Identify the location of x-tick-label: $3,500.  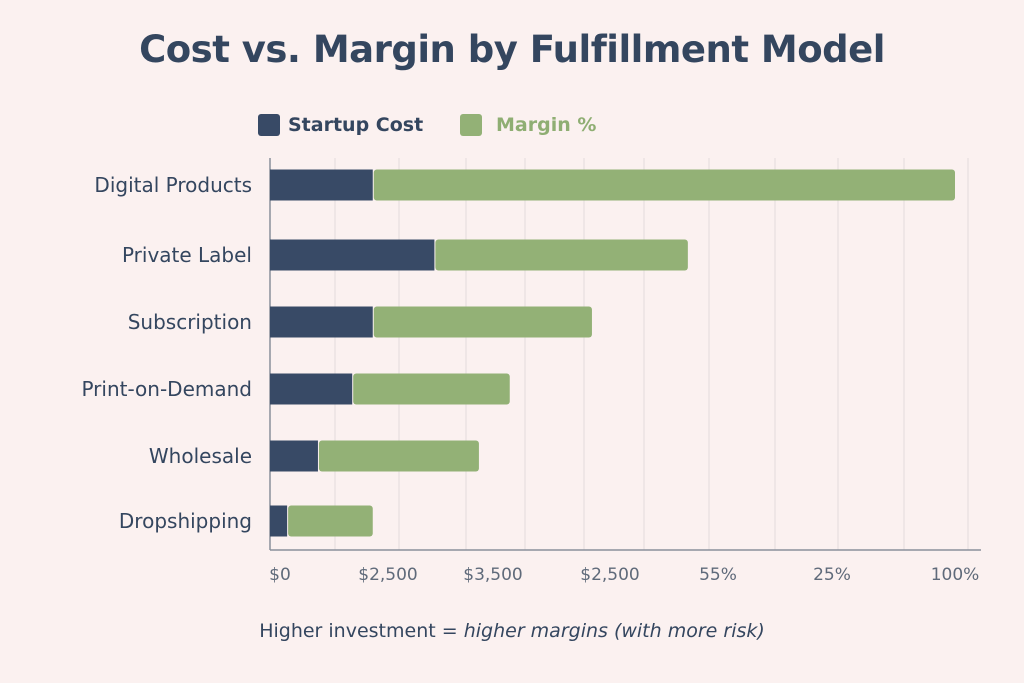
(492, 575).